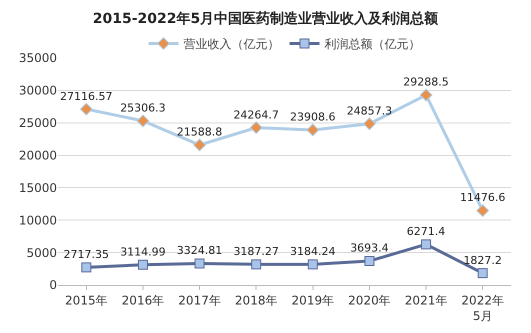 The height and width of the screenshot is (333, 531). Describe the element at coordinates (483, 197) in the screenshot. I see `data-label: 11476.6` at that location.